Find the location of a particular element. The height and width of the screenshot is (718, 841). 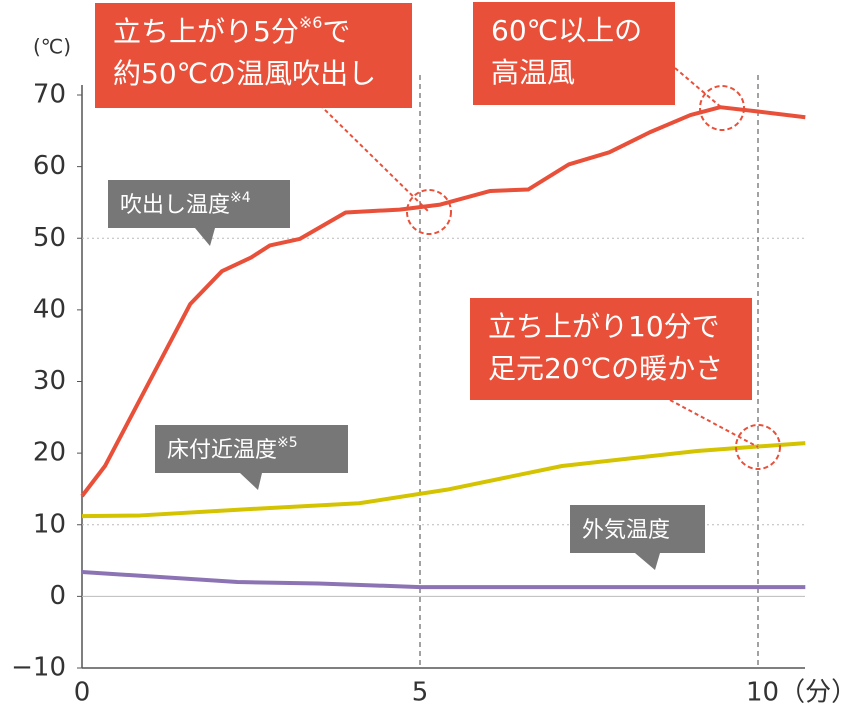

annotation-part: 立ち上がり5分 is located at coordinates (206, 31).